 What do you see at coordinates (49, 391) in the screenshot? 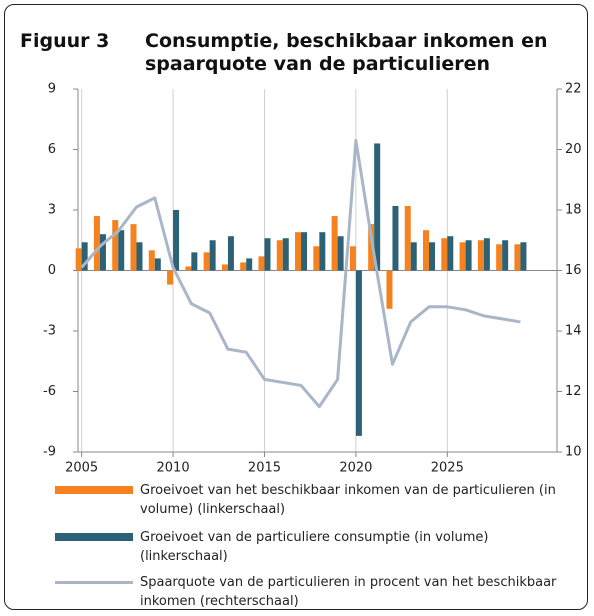
I see `y-tick-label: -6` at bounding box center [49, 391].